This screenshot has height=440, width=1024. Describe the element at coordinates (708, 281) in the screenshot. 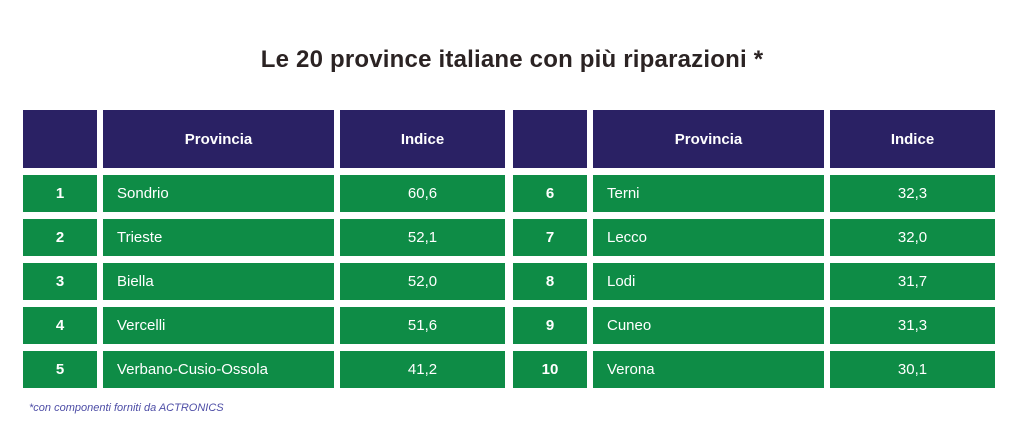

I see `provincia-cell: Lodi` at that location.